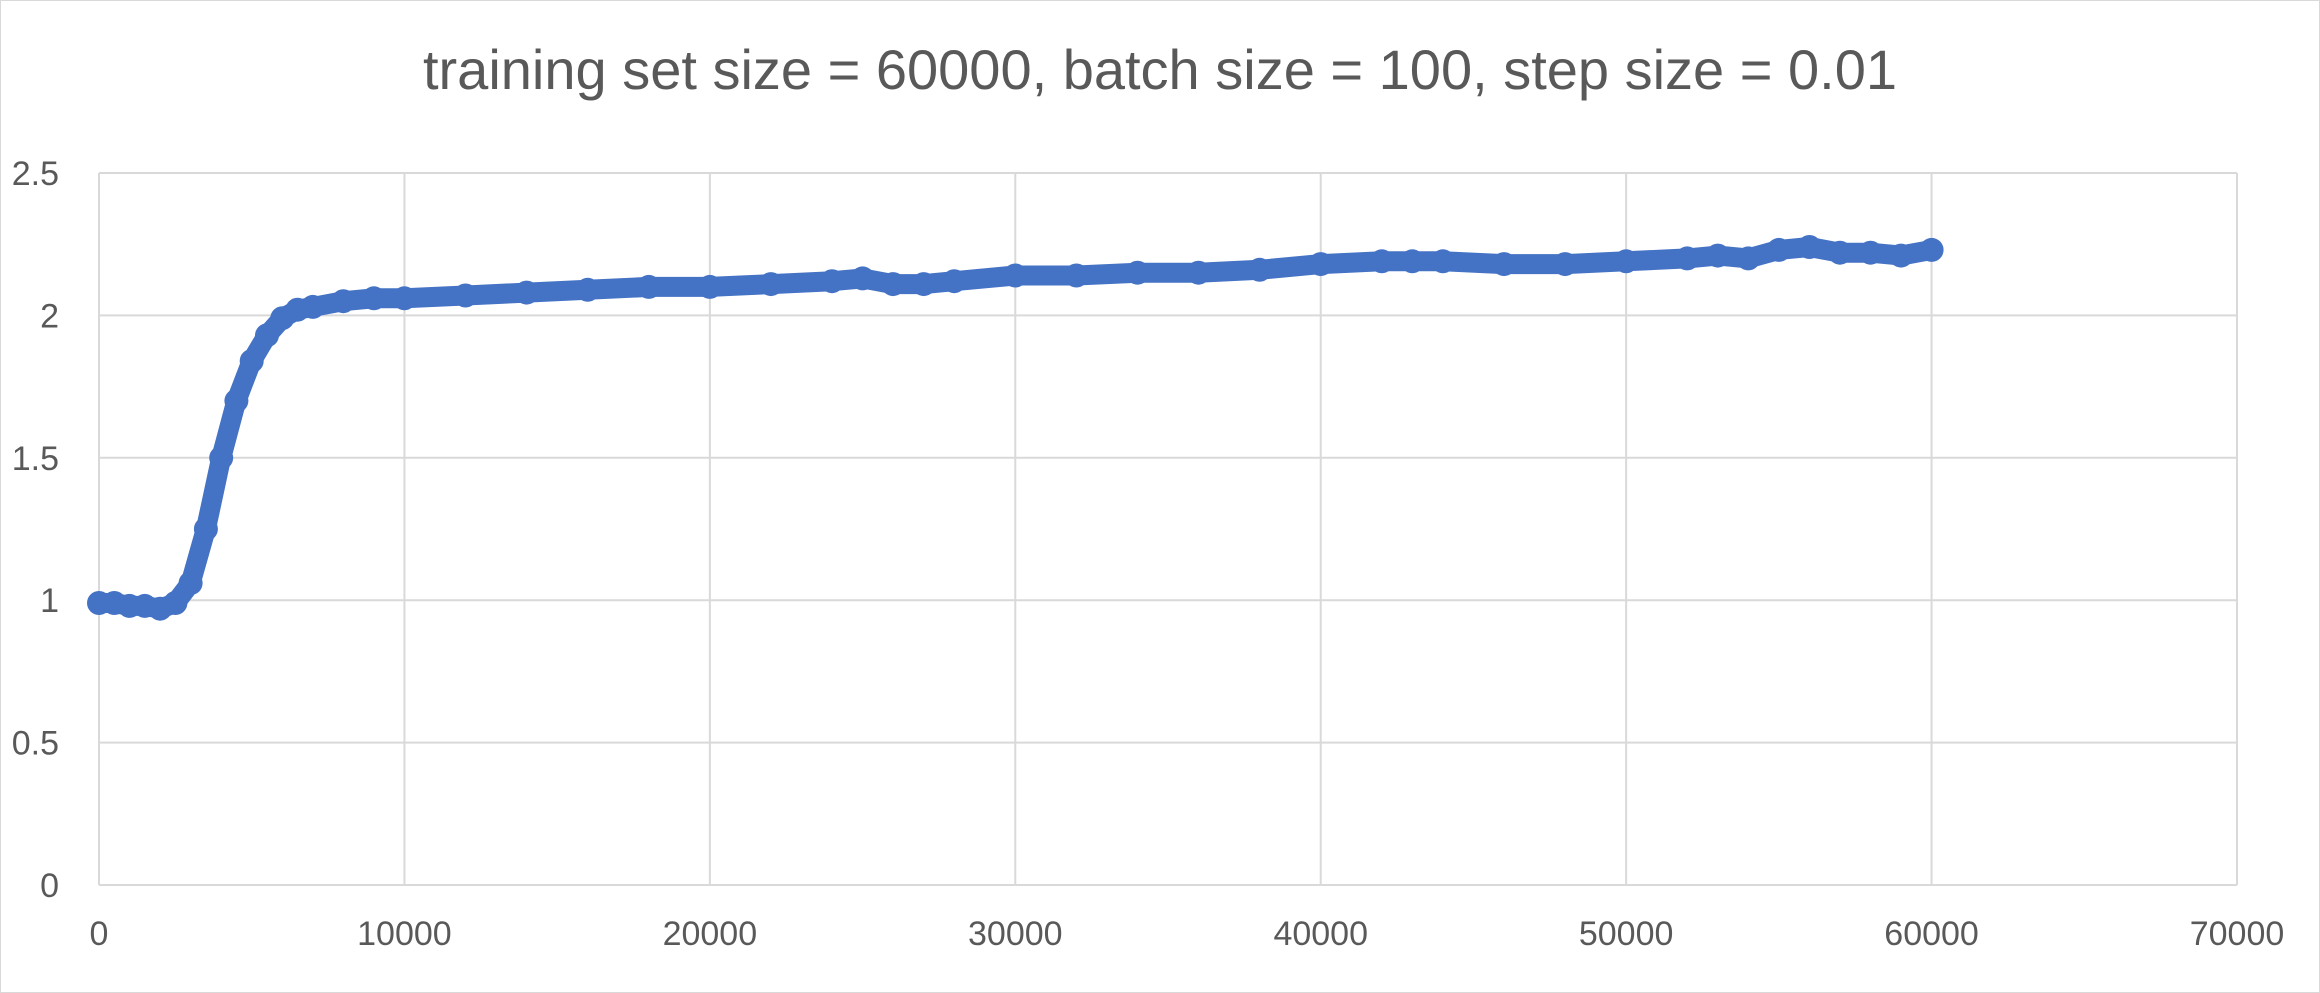 This screenshot has height=993, width=2320. I want to click on y-tick-label: 1.5, so click(35, 459).